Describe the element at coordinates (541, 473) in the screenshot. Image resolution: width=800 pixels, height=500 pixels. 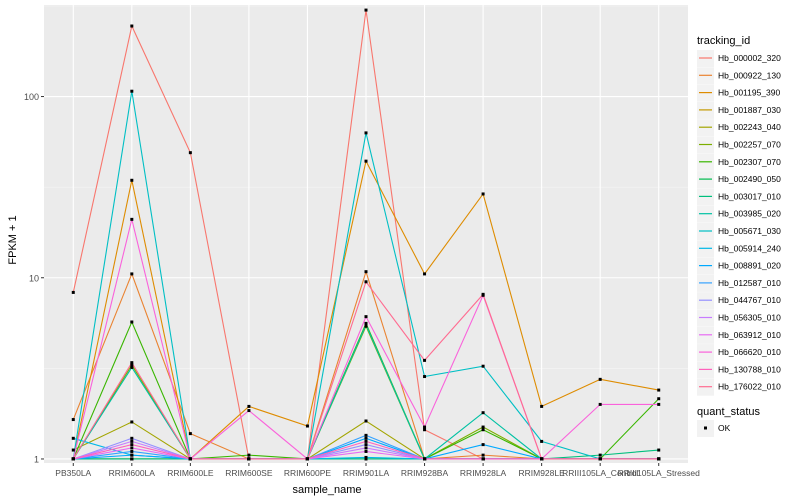
I see `x-tick-label: RRIM928LE` at that location.